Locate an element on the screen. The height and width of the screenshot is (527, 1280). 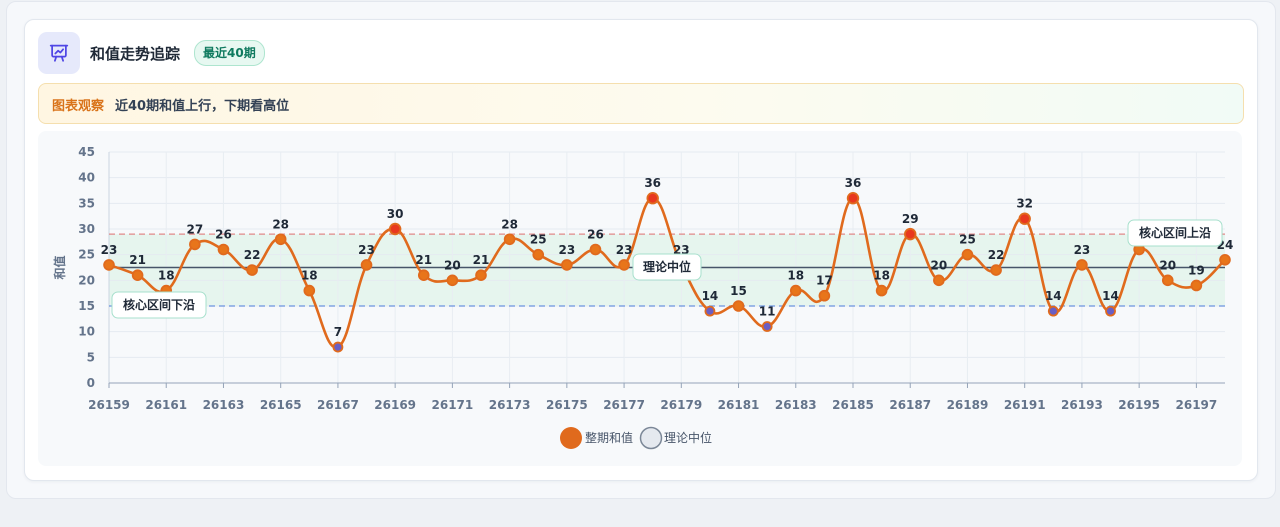
x-tick-label: 26165 is located at coordinates (281, 405).